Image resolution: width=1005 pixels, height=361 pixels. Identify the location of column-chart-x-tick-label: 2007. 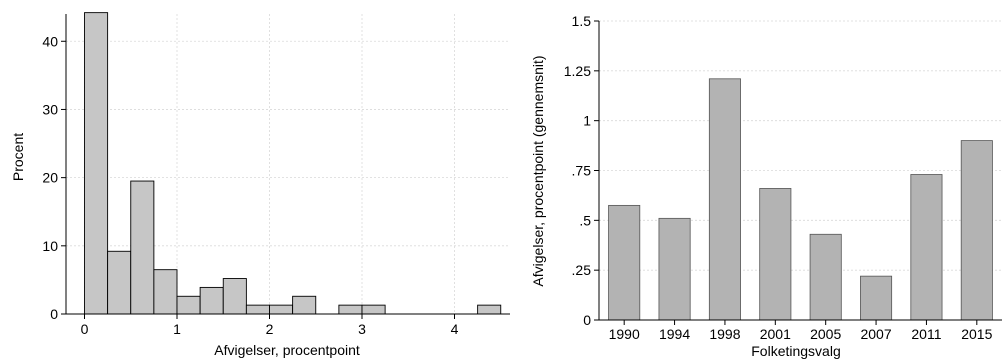
(875, 334).